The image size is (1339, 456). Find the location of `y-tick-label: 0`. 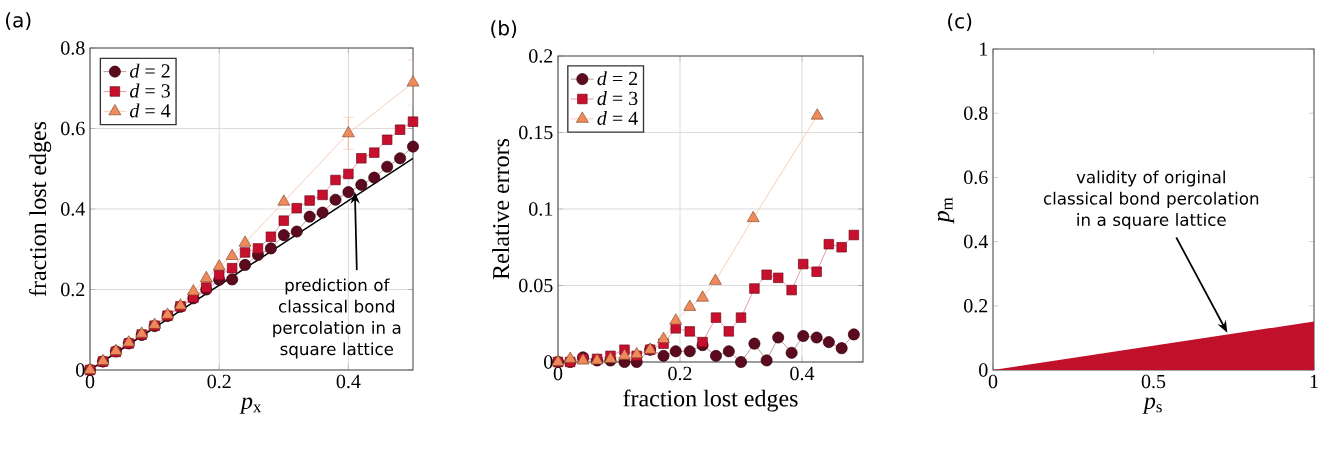

y-tick-label: 0 is located at coordinates (548, 362).